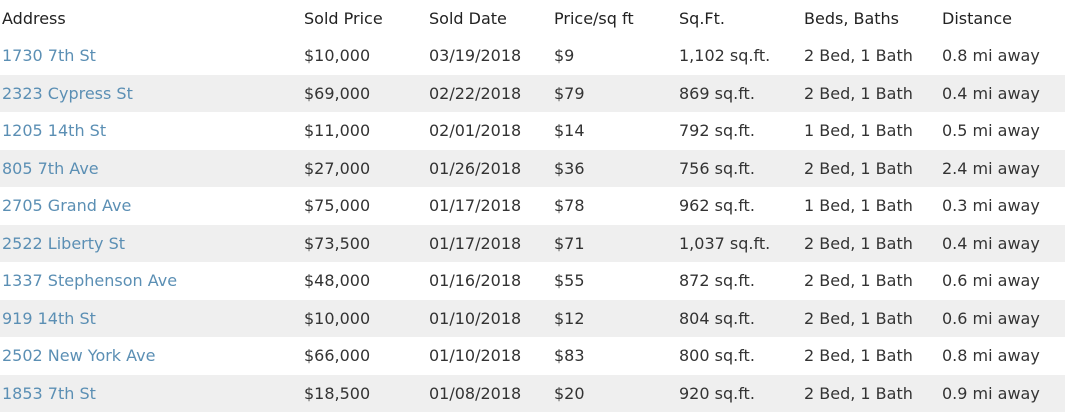 The height and width of the screenshot is (413, 1065). What do you see at coordinates (151, 56) in the screenshot?
I see `address-link: 1730 7th St` at bounding box center [151, 56].